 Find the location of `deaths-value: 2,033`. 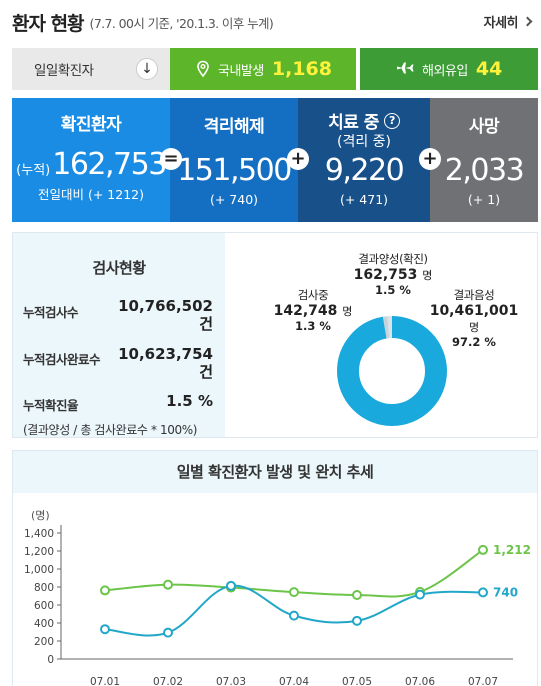

deaths-value: 2,033 is located at coordinates (484, 170).